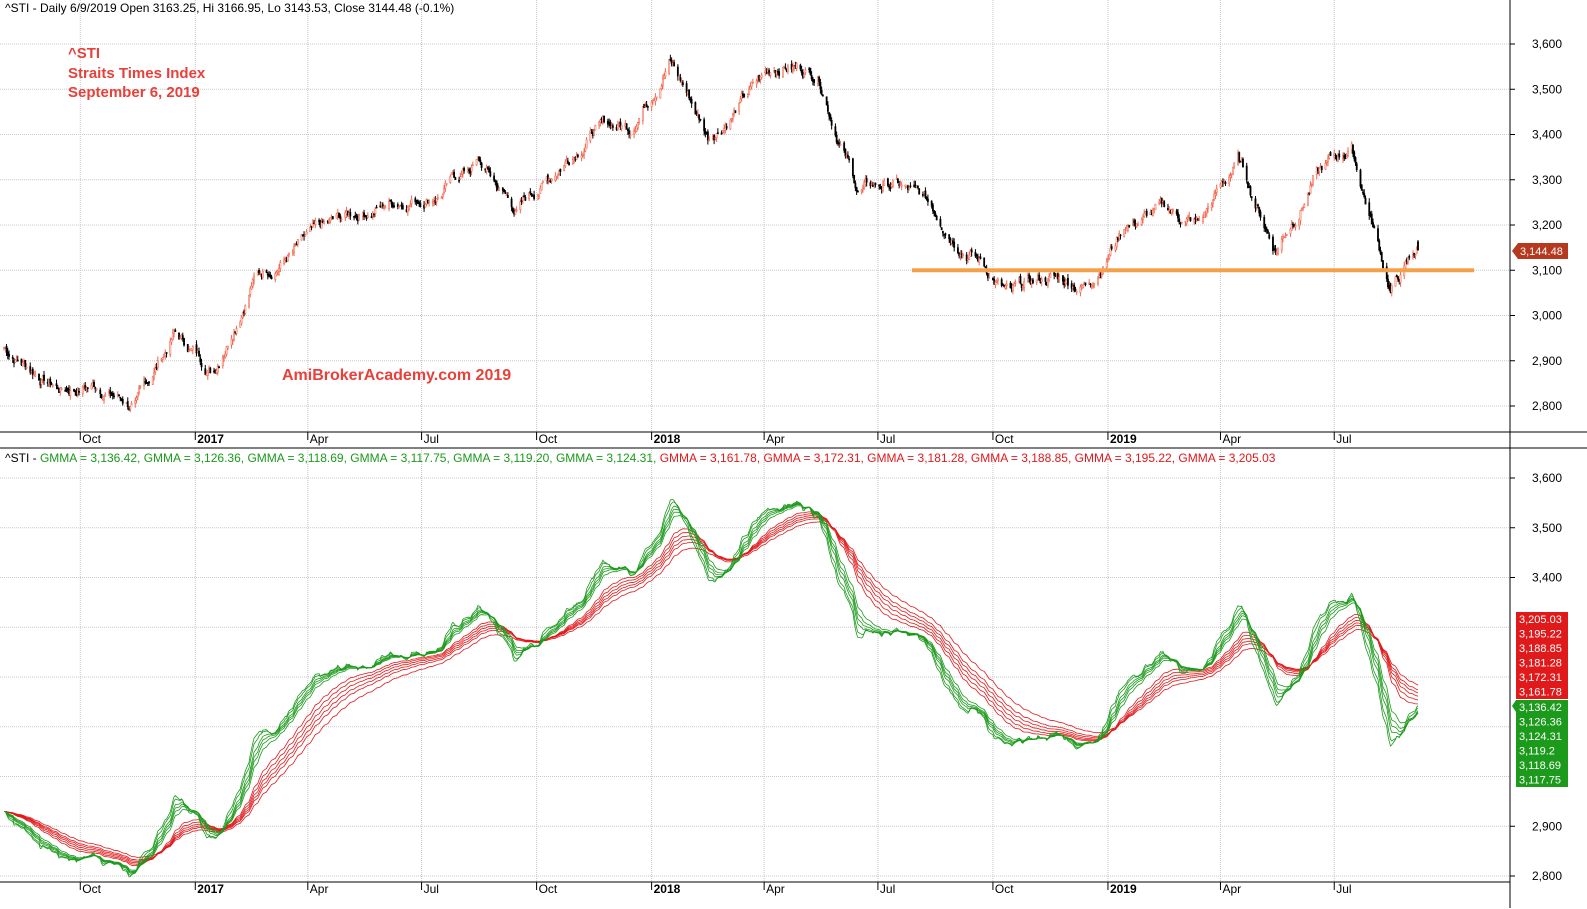  What do you see at coordinates (1231, 889) in the screenshot?
I see `x-label-bottom: Apr` at bounding box center [1231, 889].